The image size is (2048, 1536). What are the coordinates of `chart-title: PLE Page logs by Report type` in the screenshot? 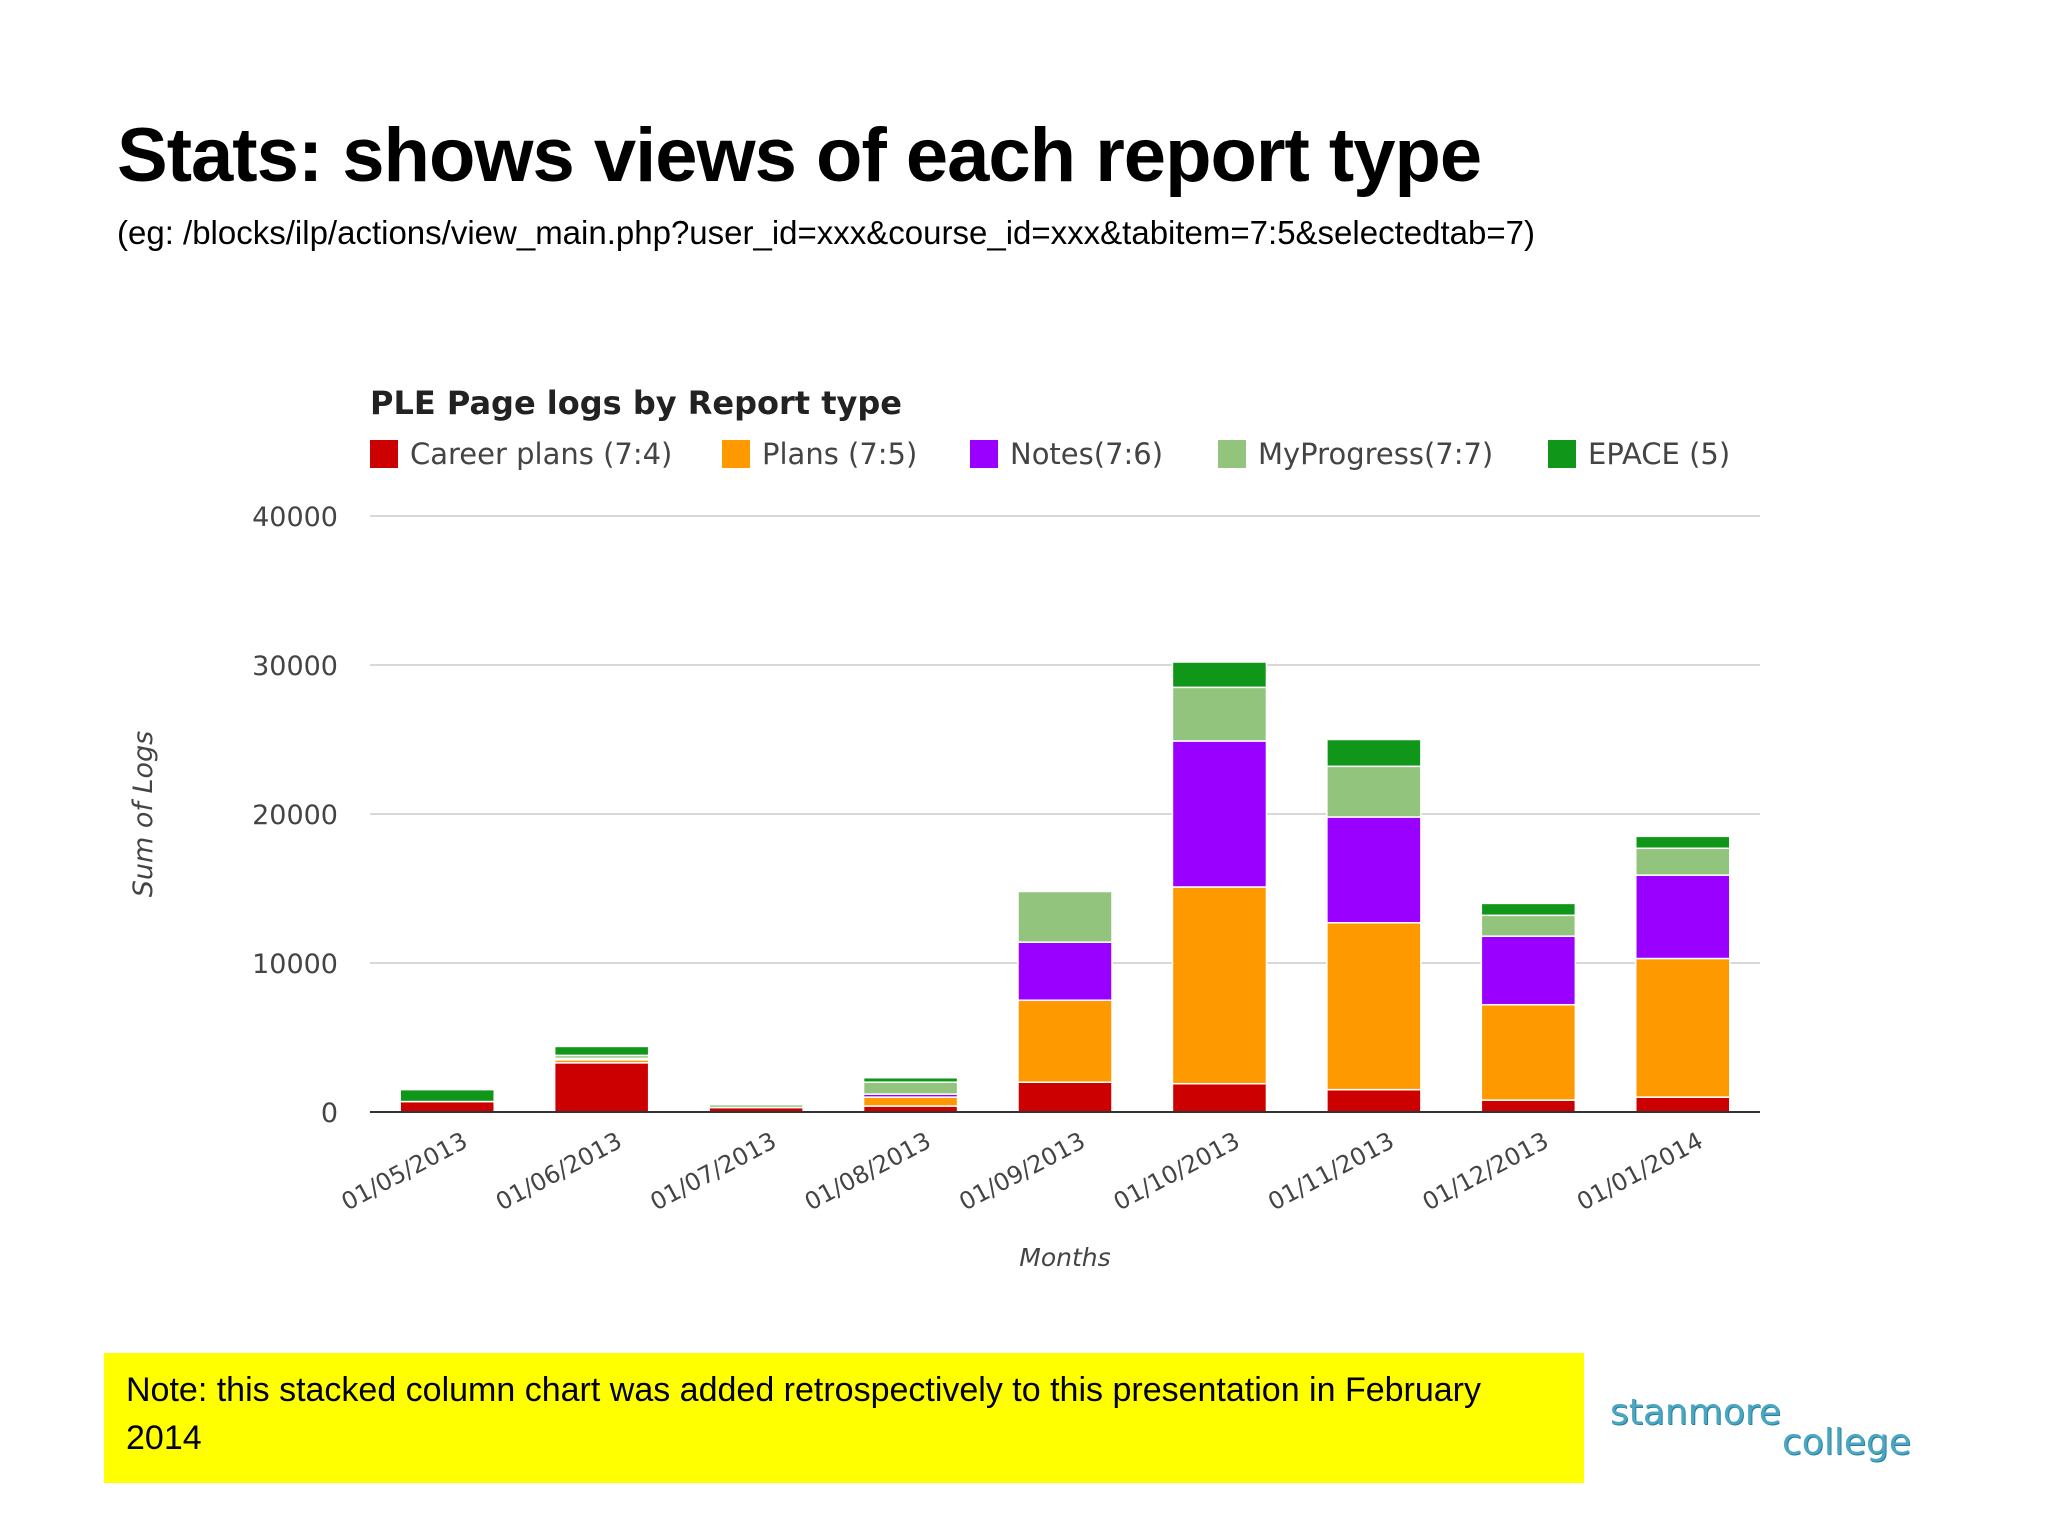 It's located at (636, 403).